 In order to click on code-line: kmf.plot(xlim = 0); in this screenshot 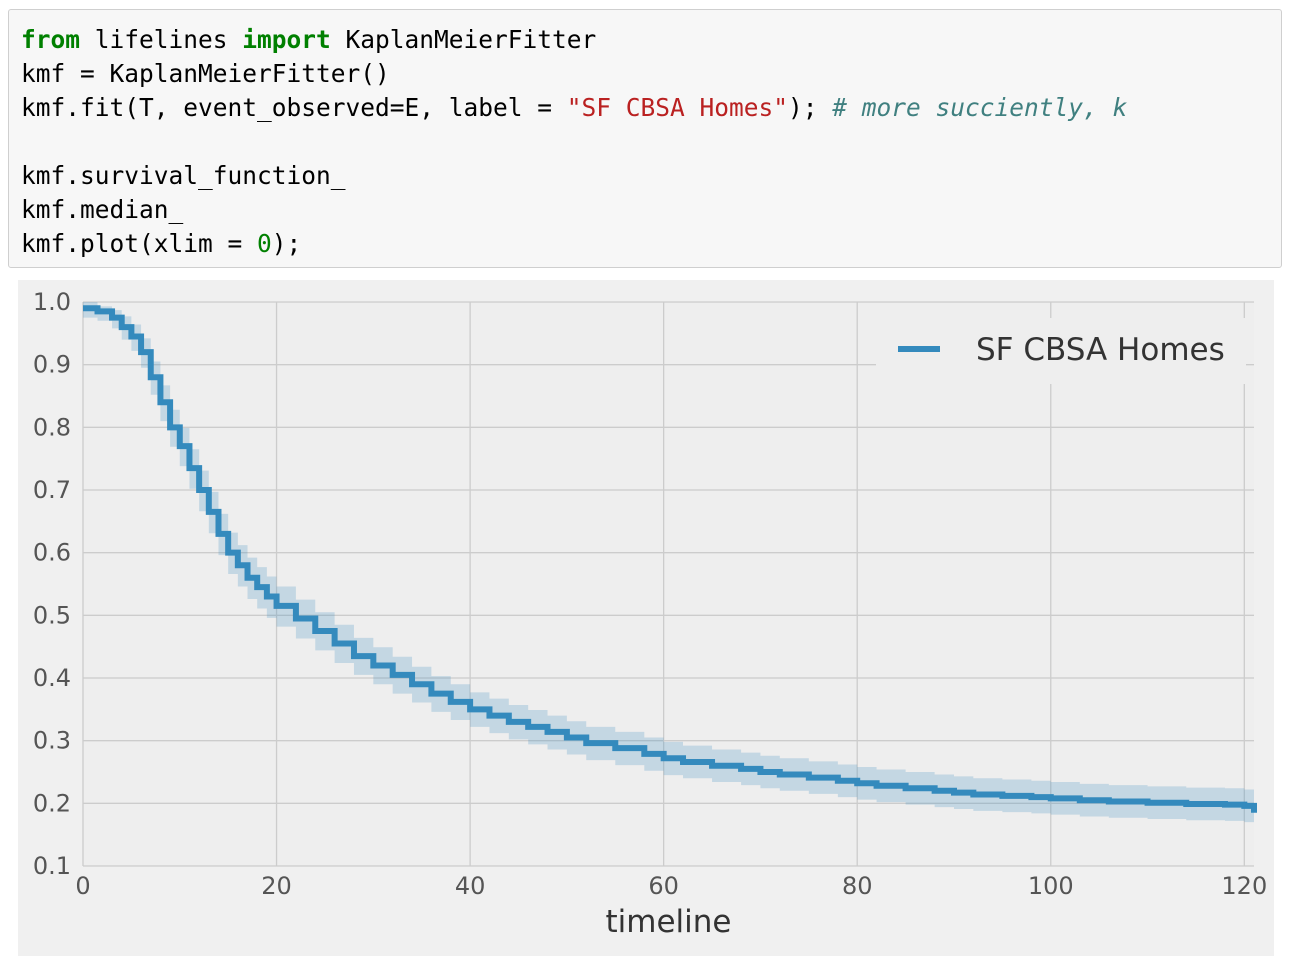, I will do `click(161, 243)`.